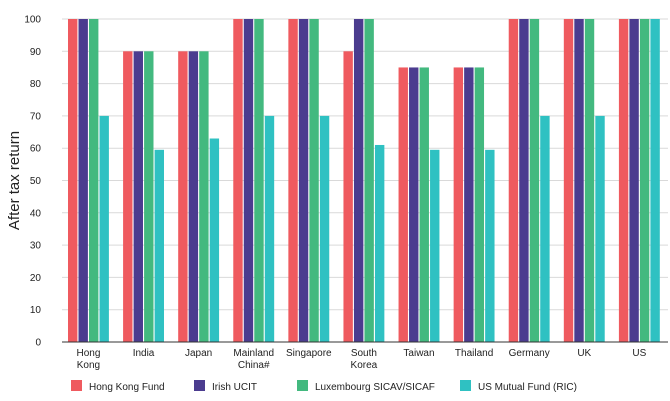 This screenshot has height=401, width=670. What do you see at coordinates (364, 365) in the screenshot?
I see `x-tick-label-line: Korea` at bounding box center [364, 365].